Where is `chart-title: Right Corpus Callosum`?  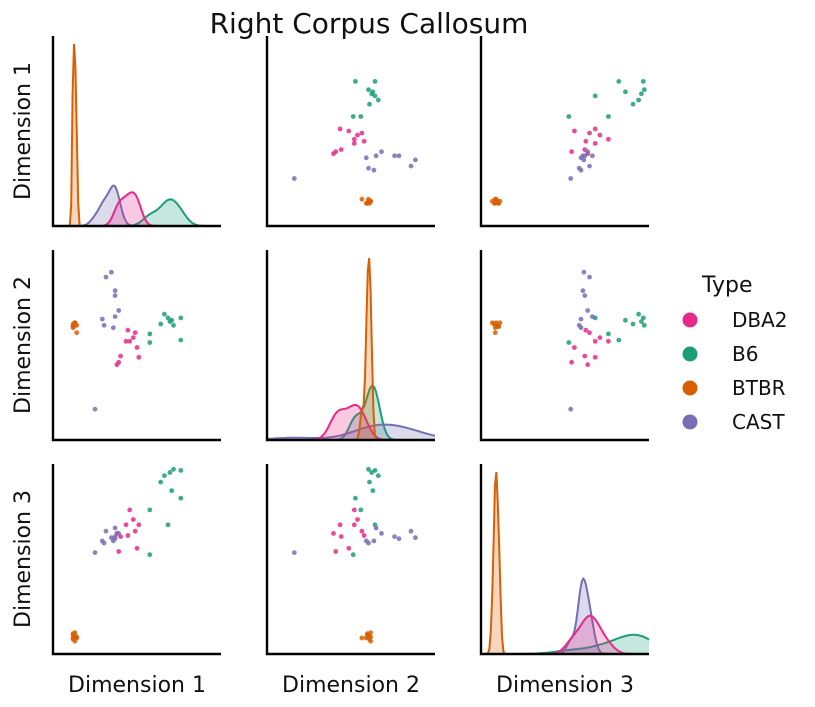
chart-title: Right Corpus Callosum is located at coordinates (369, 23).